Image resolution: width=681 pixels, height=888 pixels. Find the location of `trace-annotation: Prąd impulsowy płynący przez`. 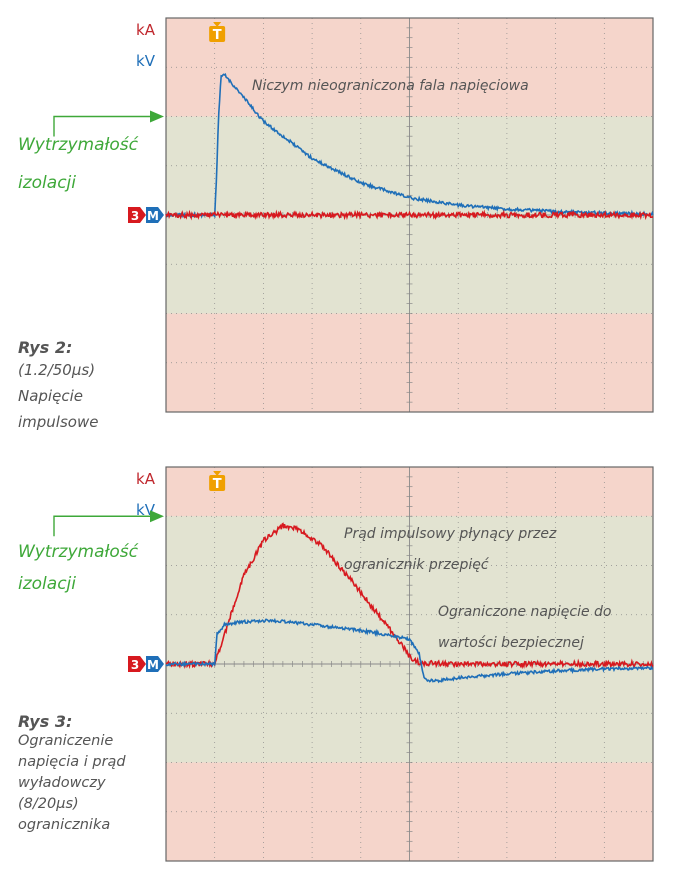

trace-annotation: Prąd impulsowy płynący przez is located at coordinates (450, 534).